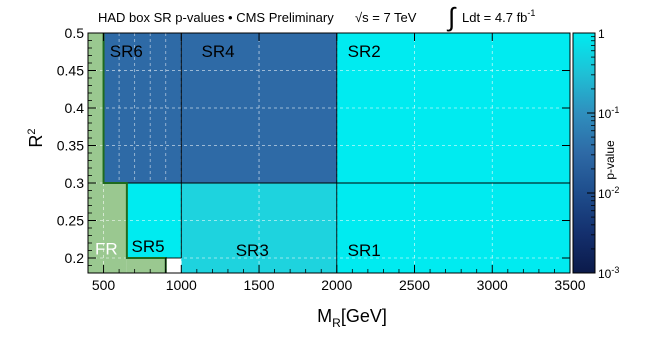  What do you see at coordinates (386, 17) in the screenshot?
I see `chart-title-energy: √s = 7 TeV` at bounding box center [386, 17].